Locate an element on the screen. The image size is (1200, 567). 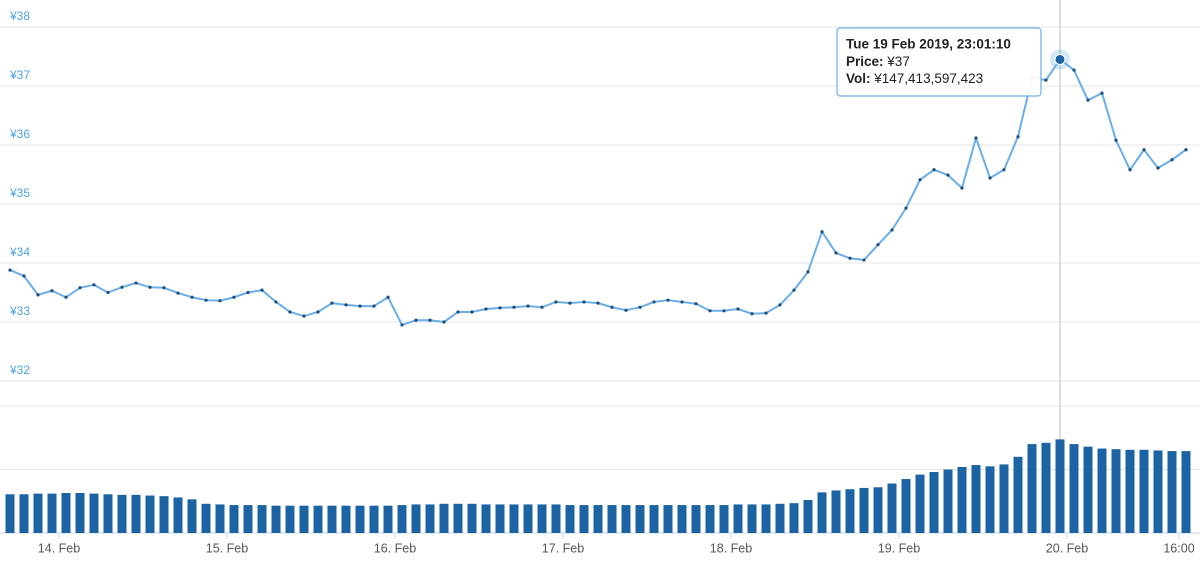
x-tick-label: 14. Feb is located at coordinates (59, 548).